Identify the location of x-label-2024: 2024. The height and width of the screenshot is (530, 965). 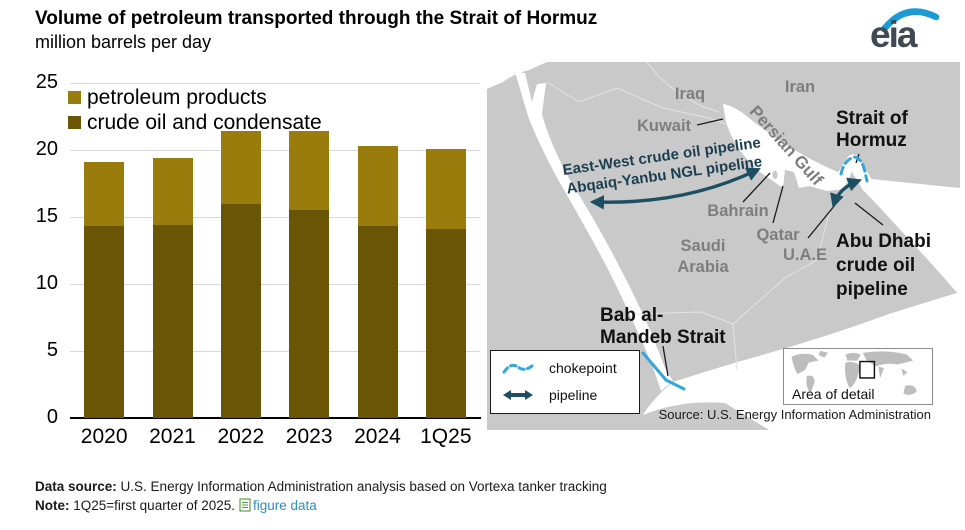
(377, 436).